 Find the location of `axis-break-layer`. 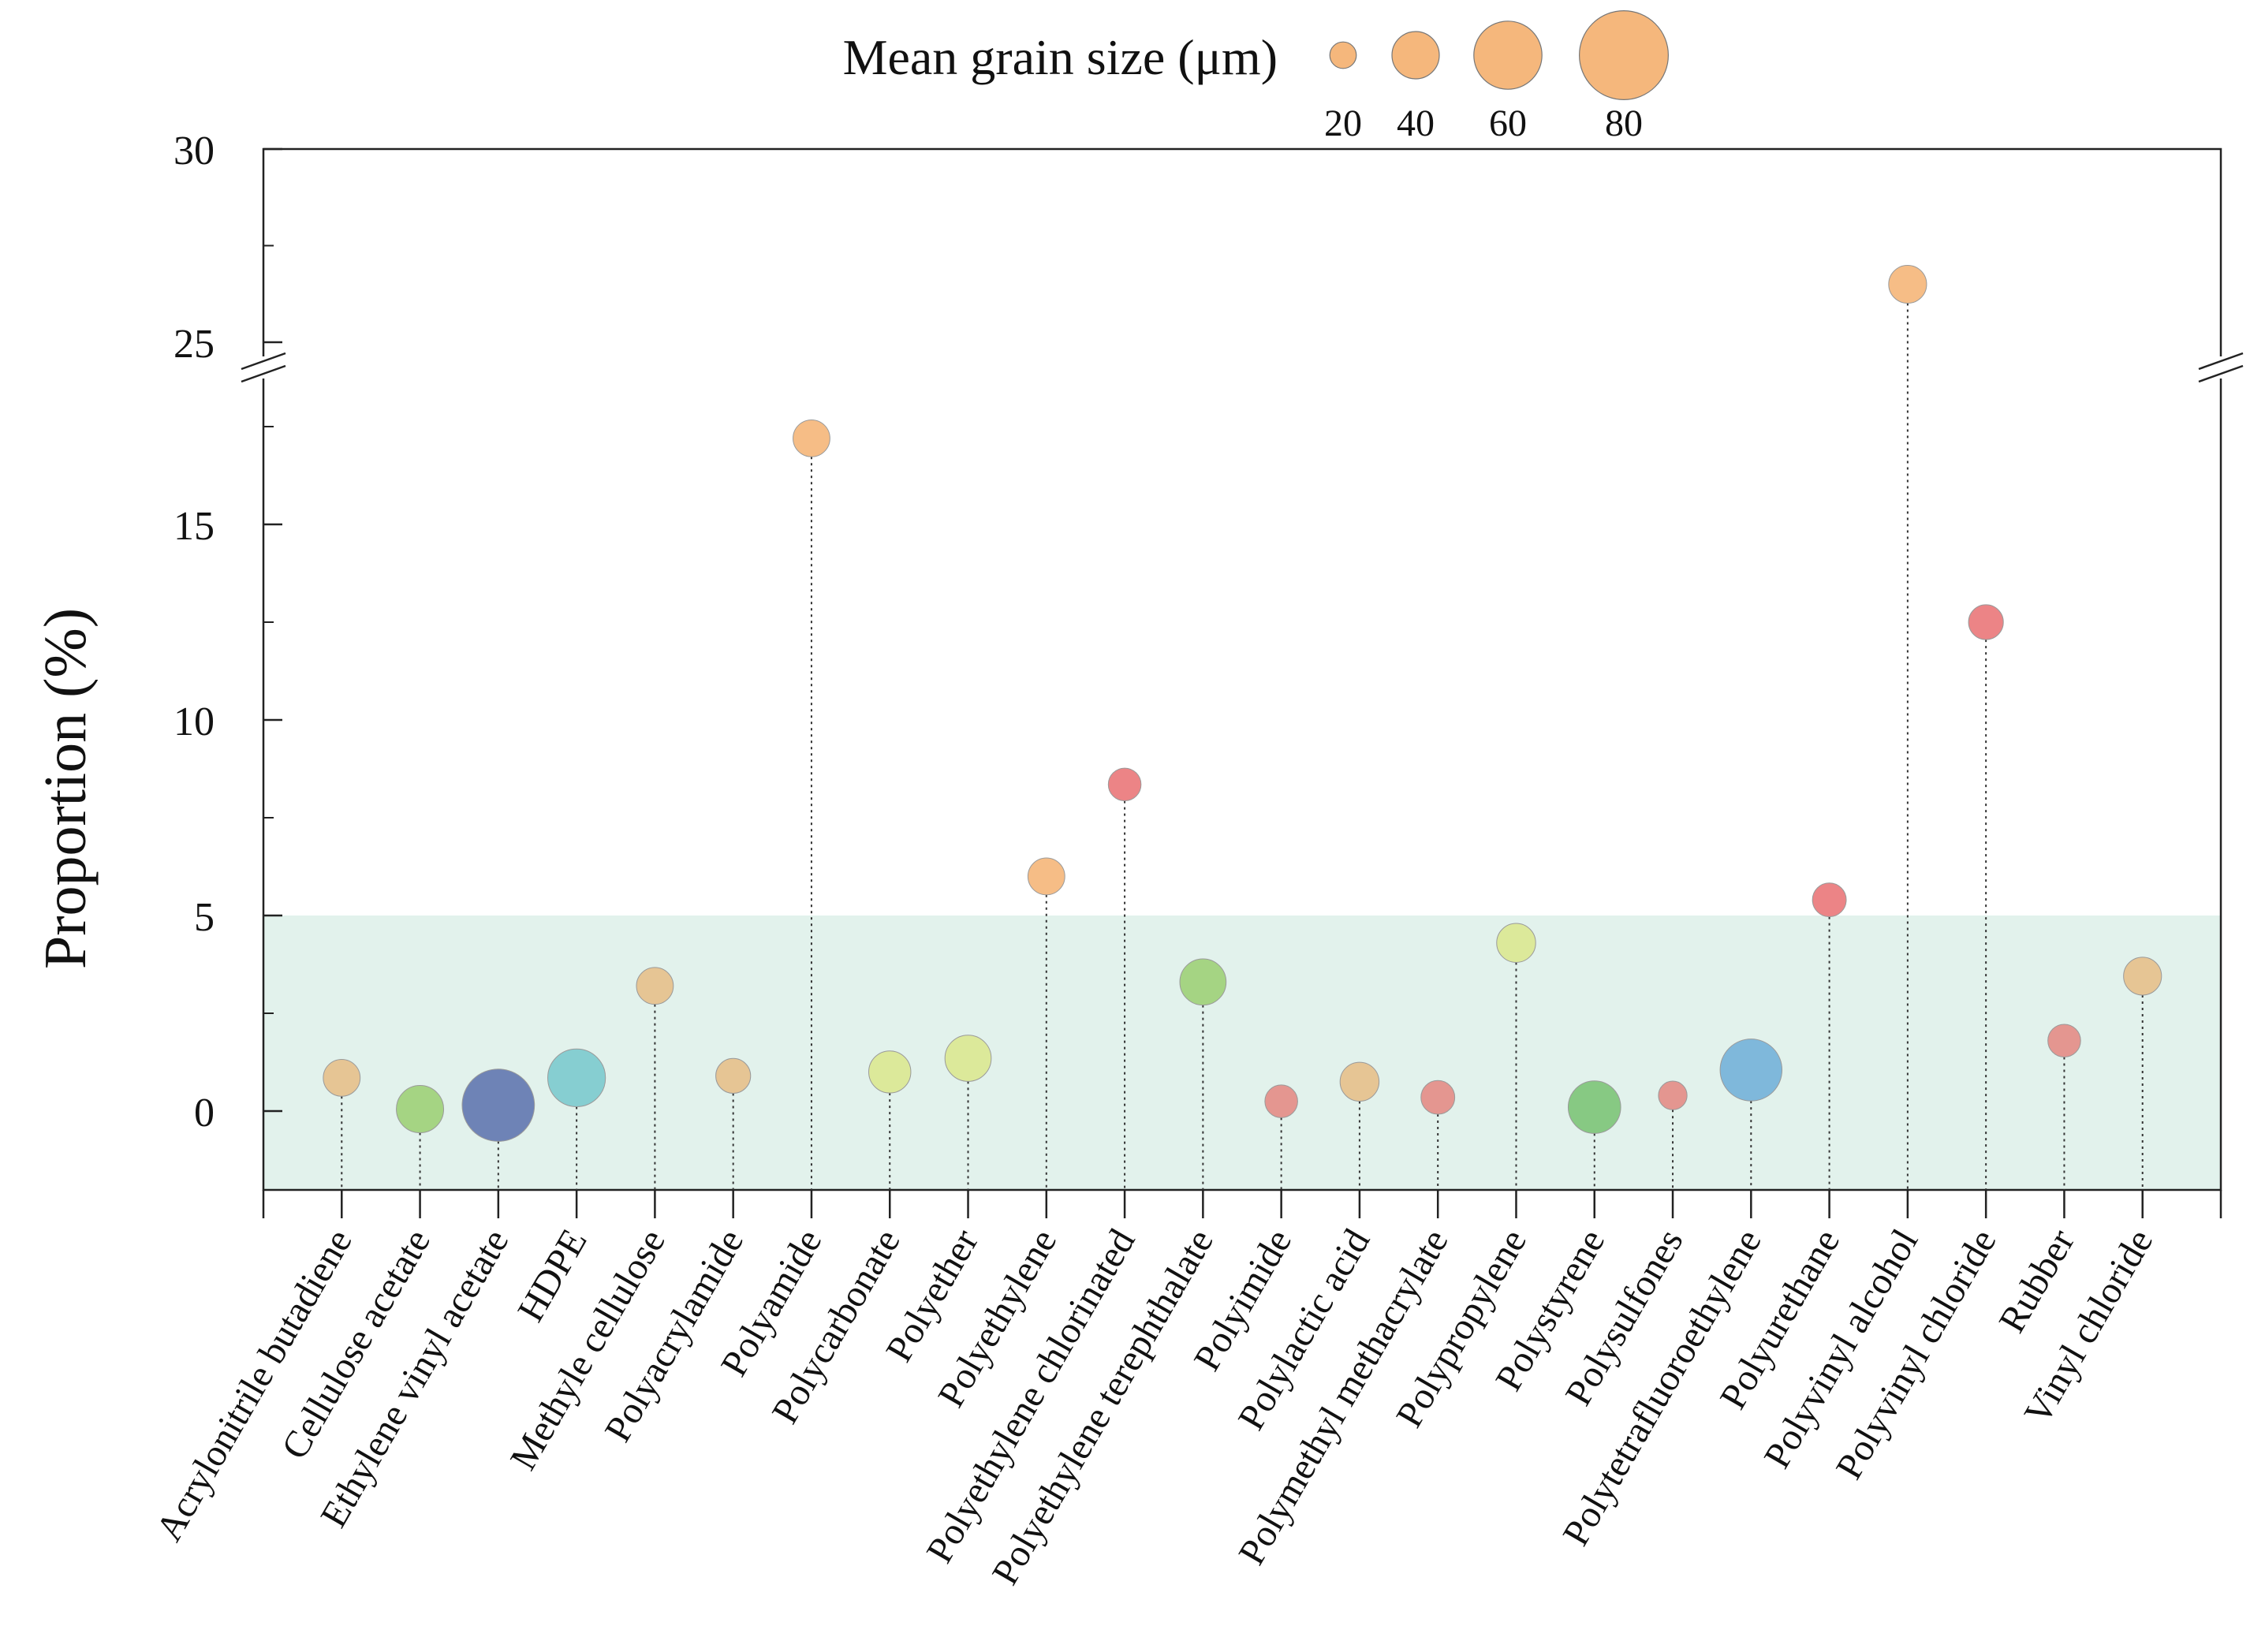

axis-break-layer is located at coordinates (1242, 368).